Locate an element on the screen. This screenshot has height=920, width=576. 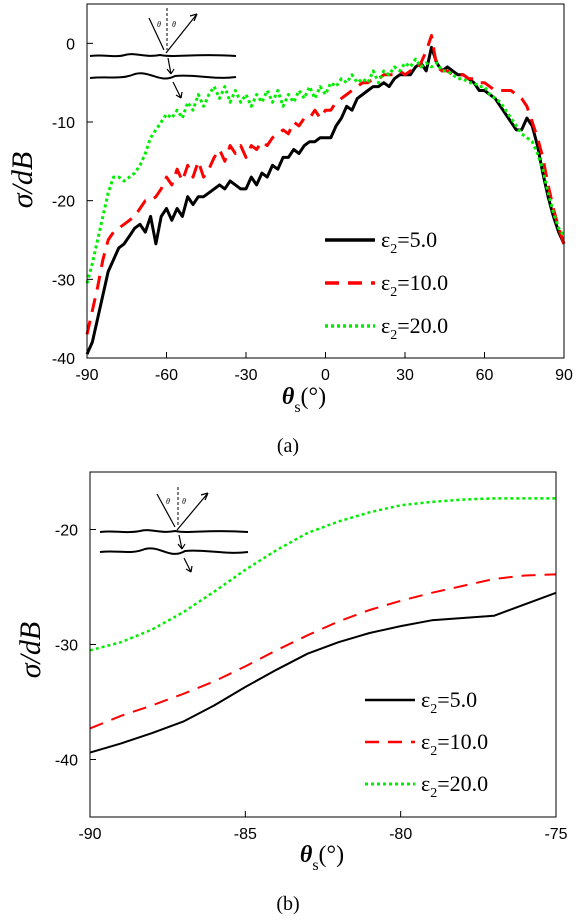
chart-b-x-tick-label: -80 is located at coordinates (400, 834).